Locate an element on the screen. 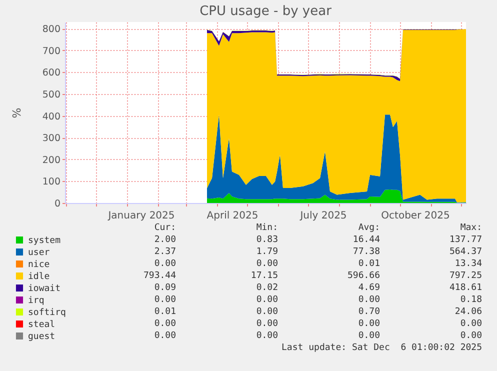 The width and height of the screenshot is (497, 371). text: 2.00 is located at coordinates (165, 240).